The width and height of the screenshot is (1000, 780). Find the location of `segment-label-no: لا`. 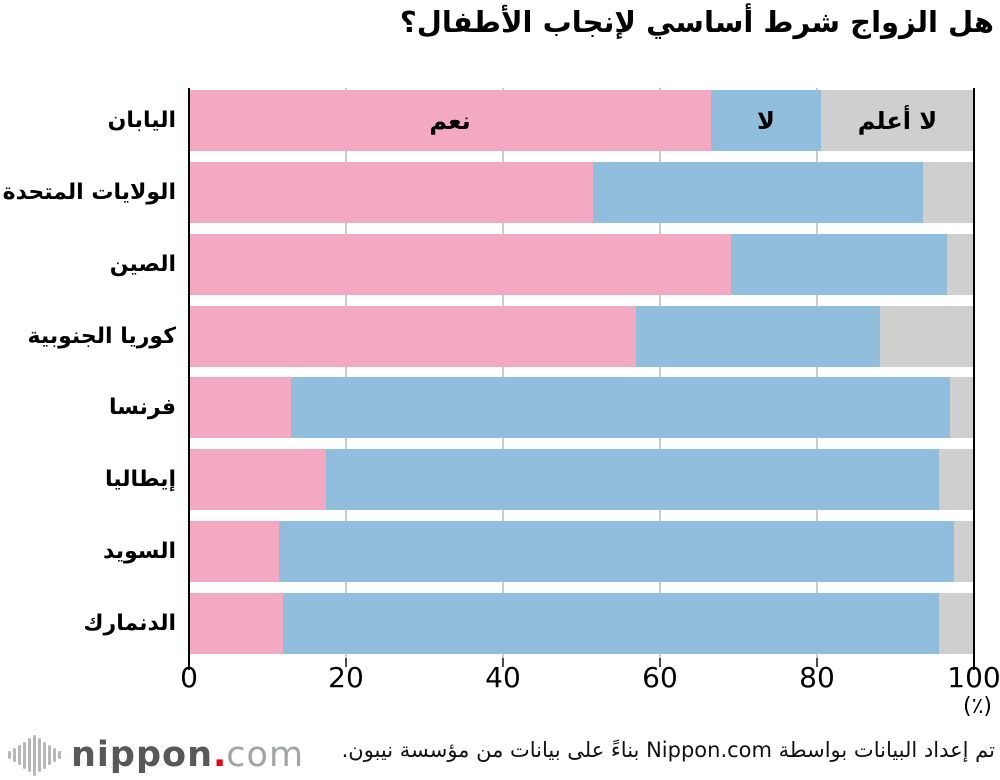

segment-label-no: لا is located at coordinates (766, 120).